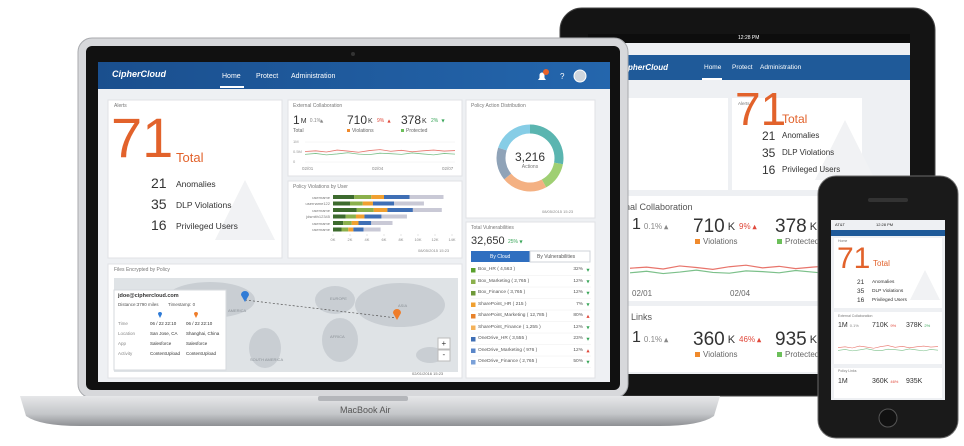 The height and width of the screenshot is (446, 964). What do you see at coordinates (159, 204) in the screenshot?
I see `alert-number: 35` at bounding box center [159, 204].